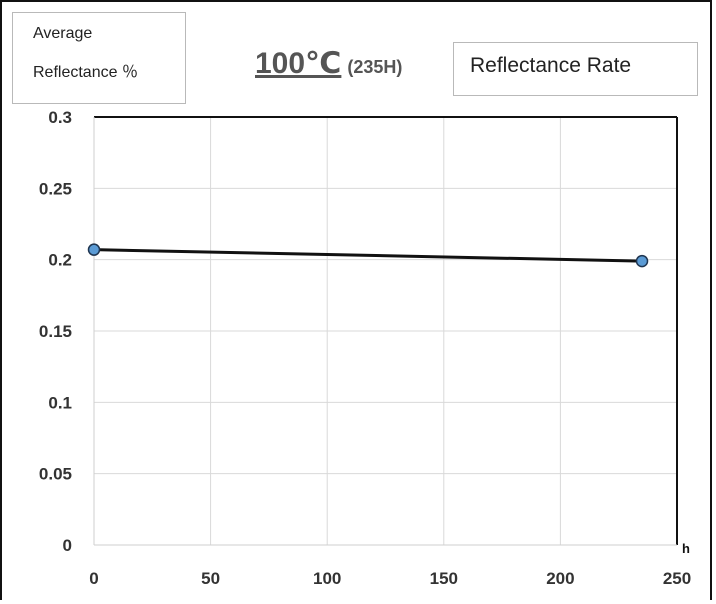 The width and height of the screenshot is (716, 604). Describe the element at coordinates (677, 578) in the screenshot. I see `x-tick-label: 250` at that location.